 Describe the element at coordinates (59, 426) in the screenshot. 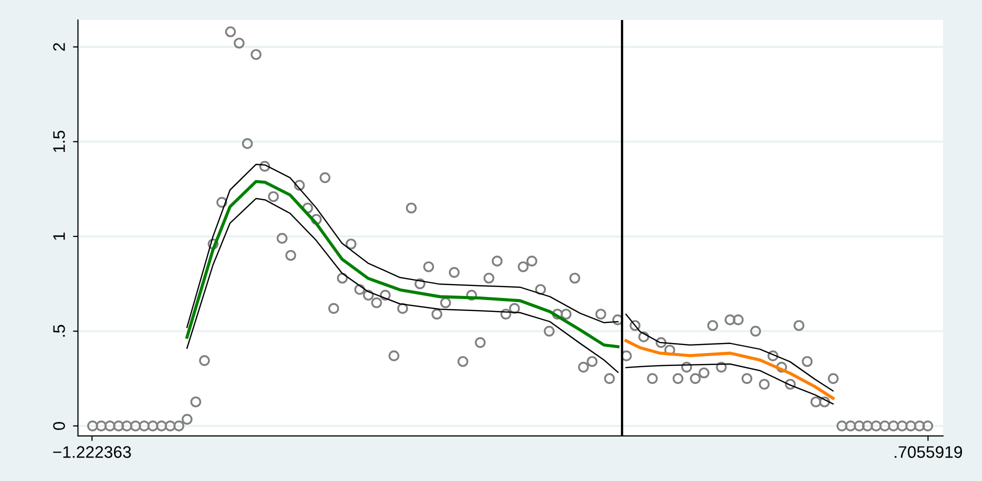

I see `y-tick-label: 0` at that location.